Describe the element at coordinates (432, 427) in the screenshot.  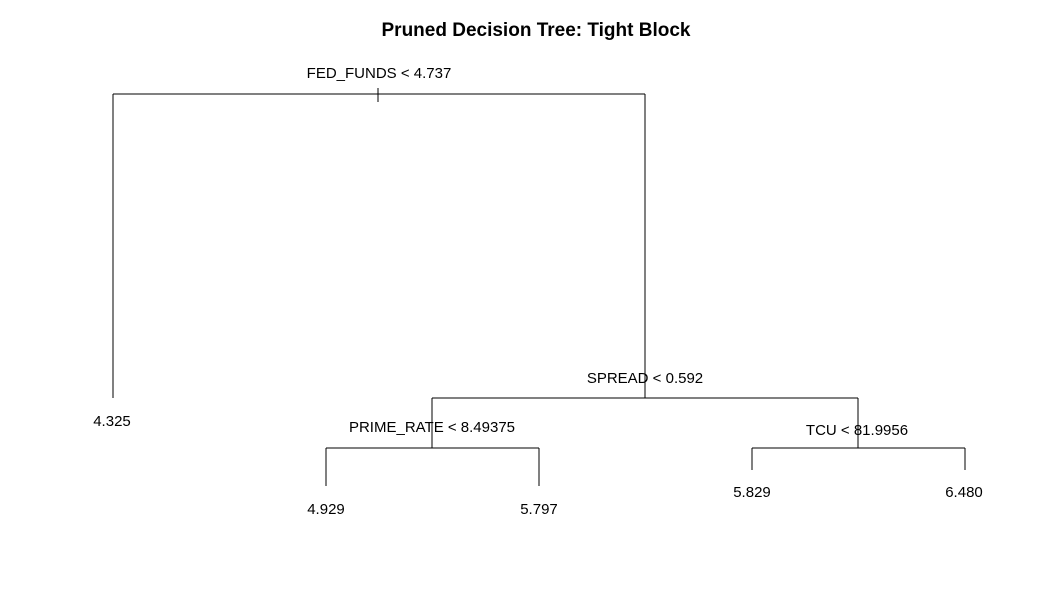
I see `prime-rate-split-label: PRIME_RATE < 8.49375` at that location.